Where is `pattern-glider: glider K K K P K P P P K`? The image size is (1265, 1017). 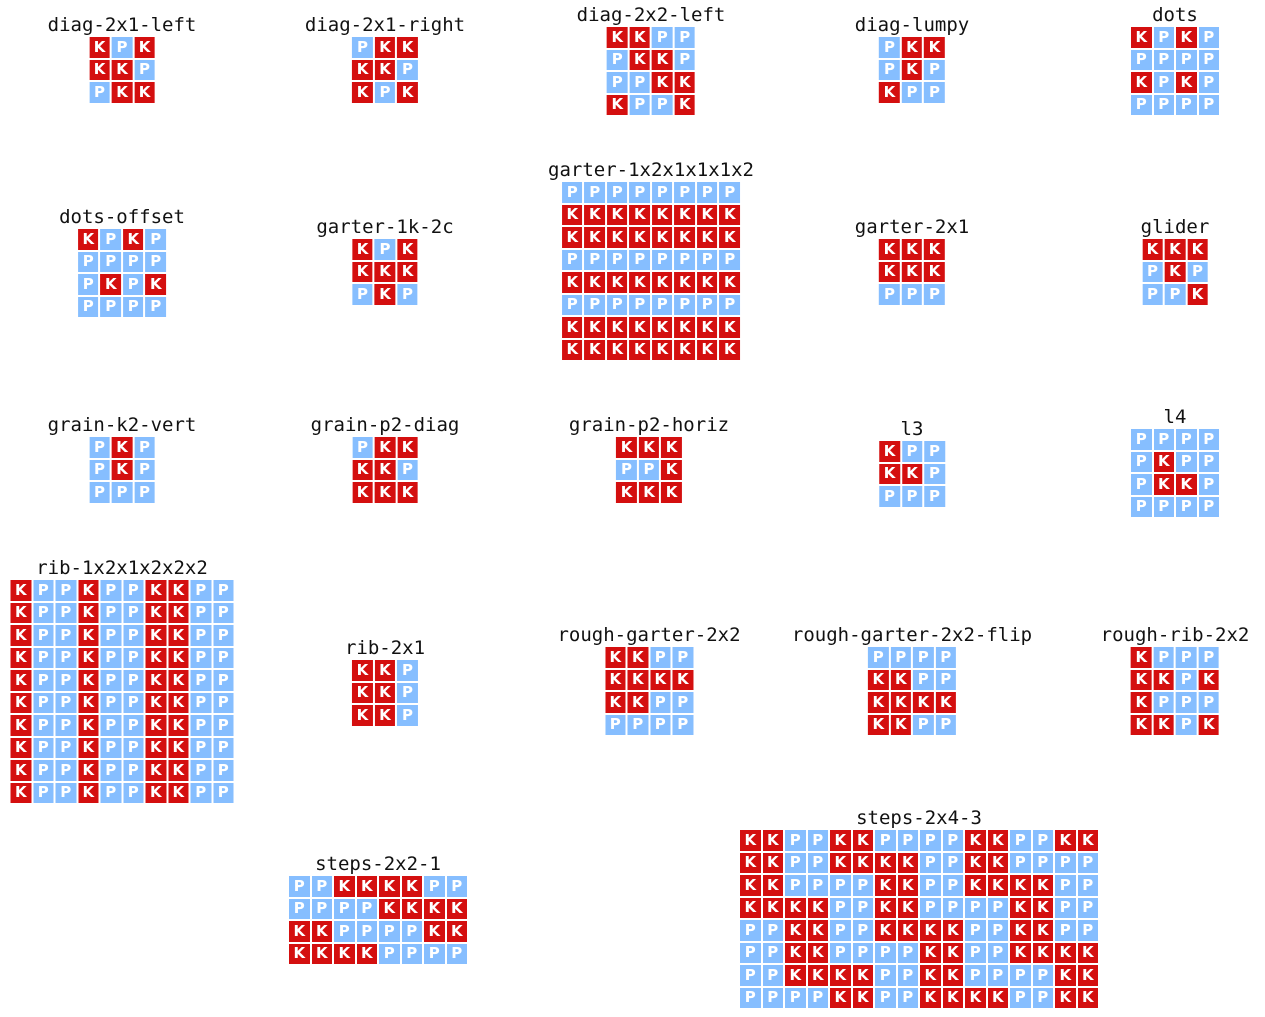 pattern-glider: glider K K K P K P P P K is located at coordinates (1175, 261).